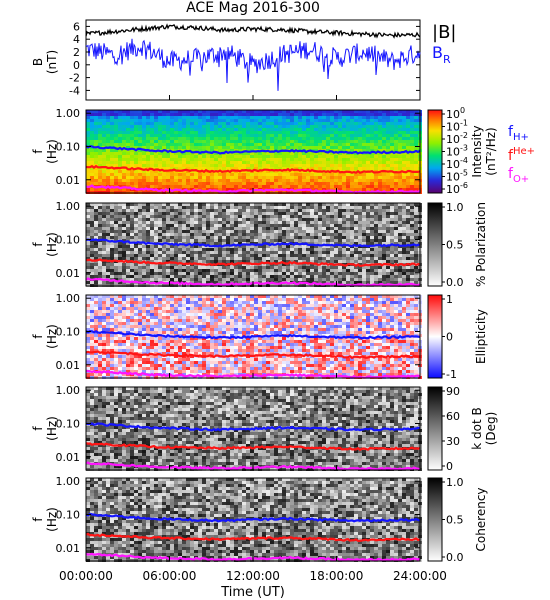 The height and width of the screenshot is (600, 550). What do you see at coordinates (76, 52) in the screenshot?
I see `field-ytick-label: 2` at bounding box center [76, 52].